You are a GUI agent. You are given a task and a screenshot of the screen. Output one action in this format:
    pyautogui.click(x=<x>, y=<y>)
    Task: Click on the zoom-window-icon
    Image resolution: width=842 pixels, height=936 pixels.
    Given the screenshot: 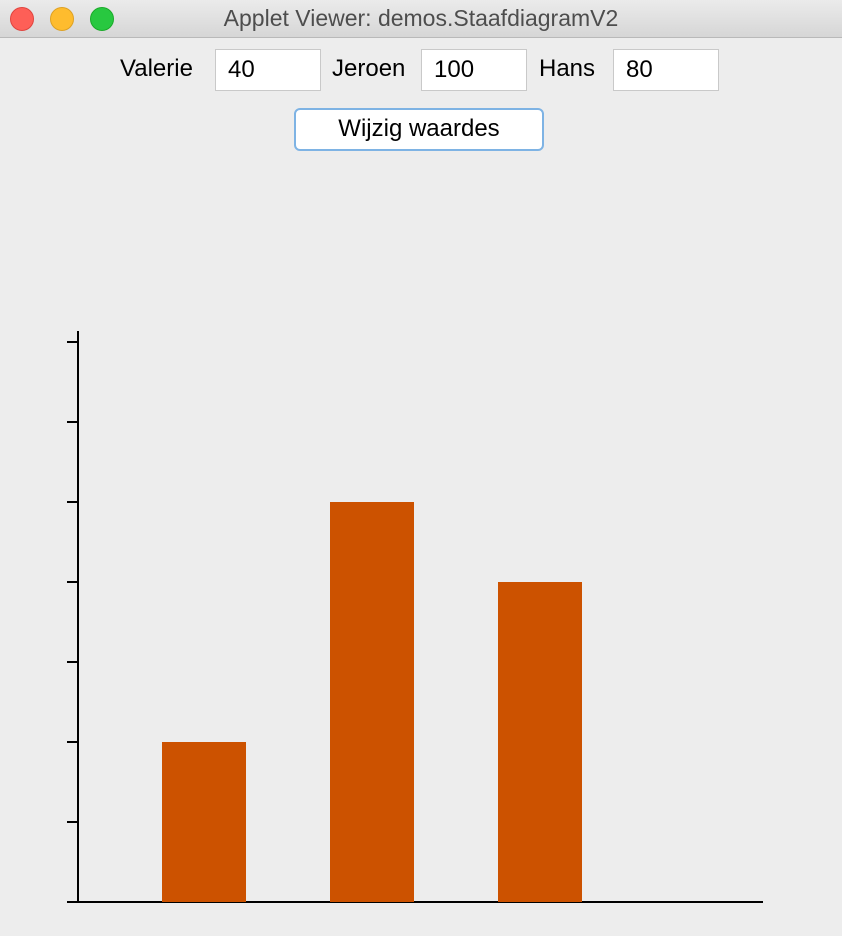 What is the action you would take?
    pyautogui.click(x=102, y=19)
    